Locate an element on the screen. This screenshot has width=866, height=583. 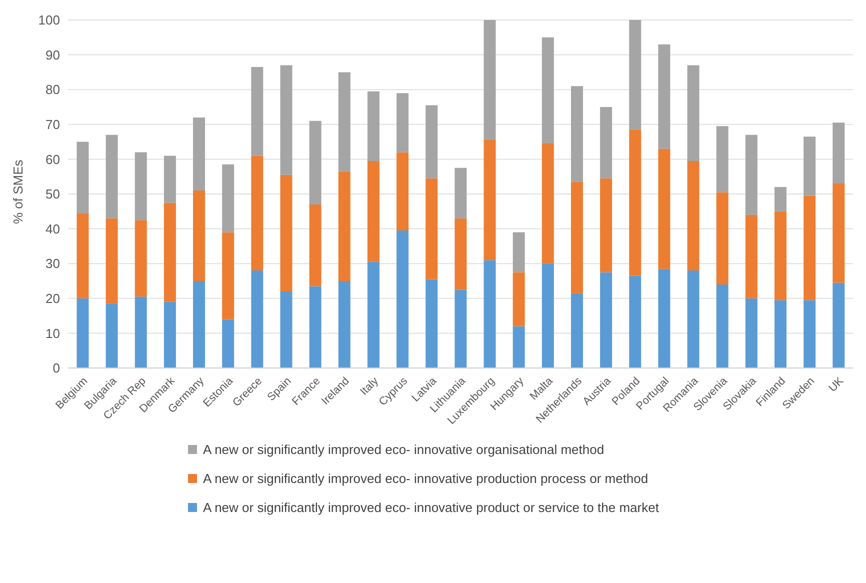
legend-label: A new or significantly improved eco- innovative product or service to the market is located at coordinates (431, 507).